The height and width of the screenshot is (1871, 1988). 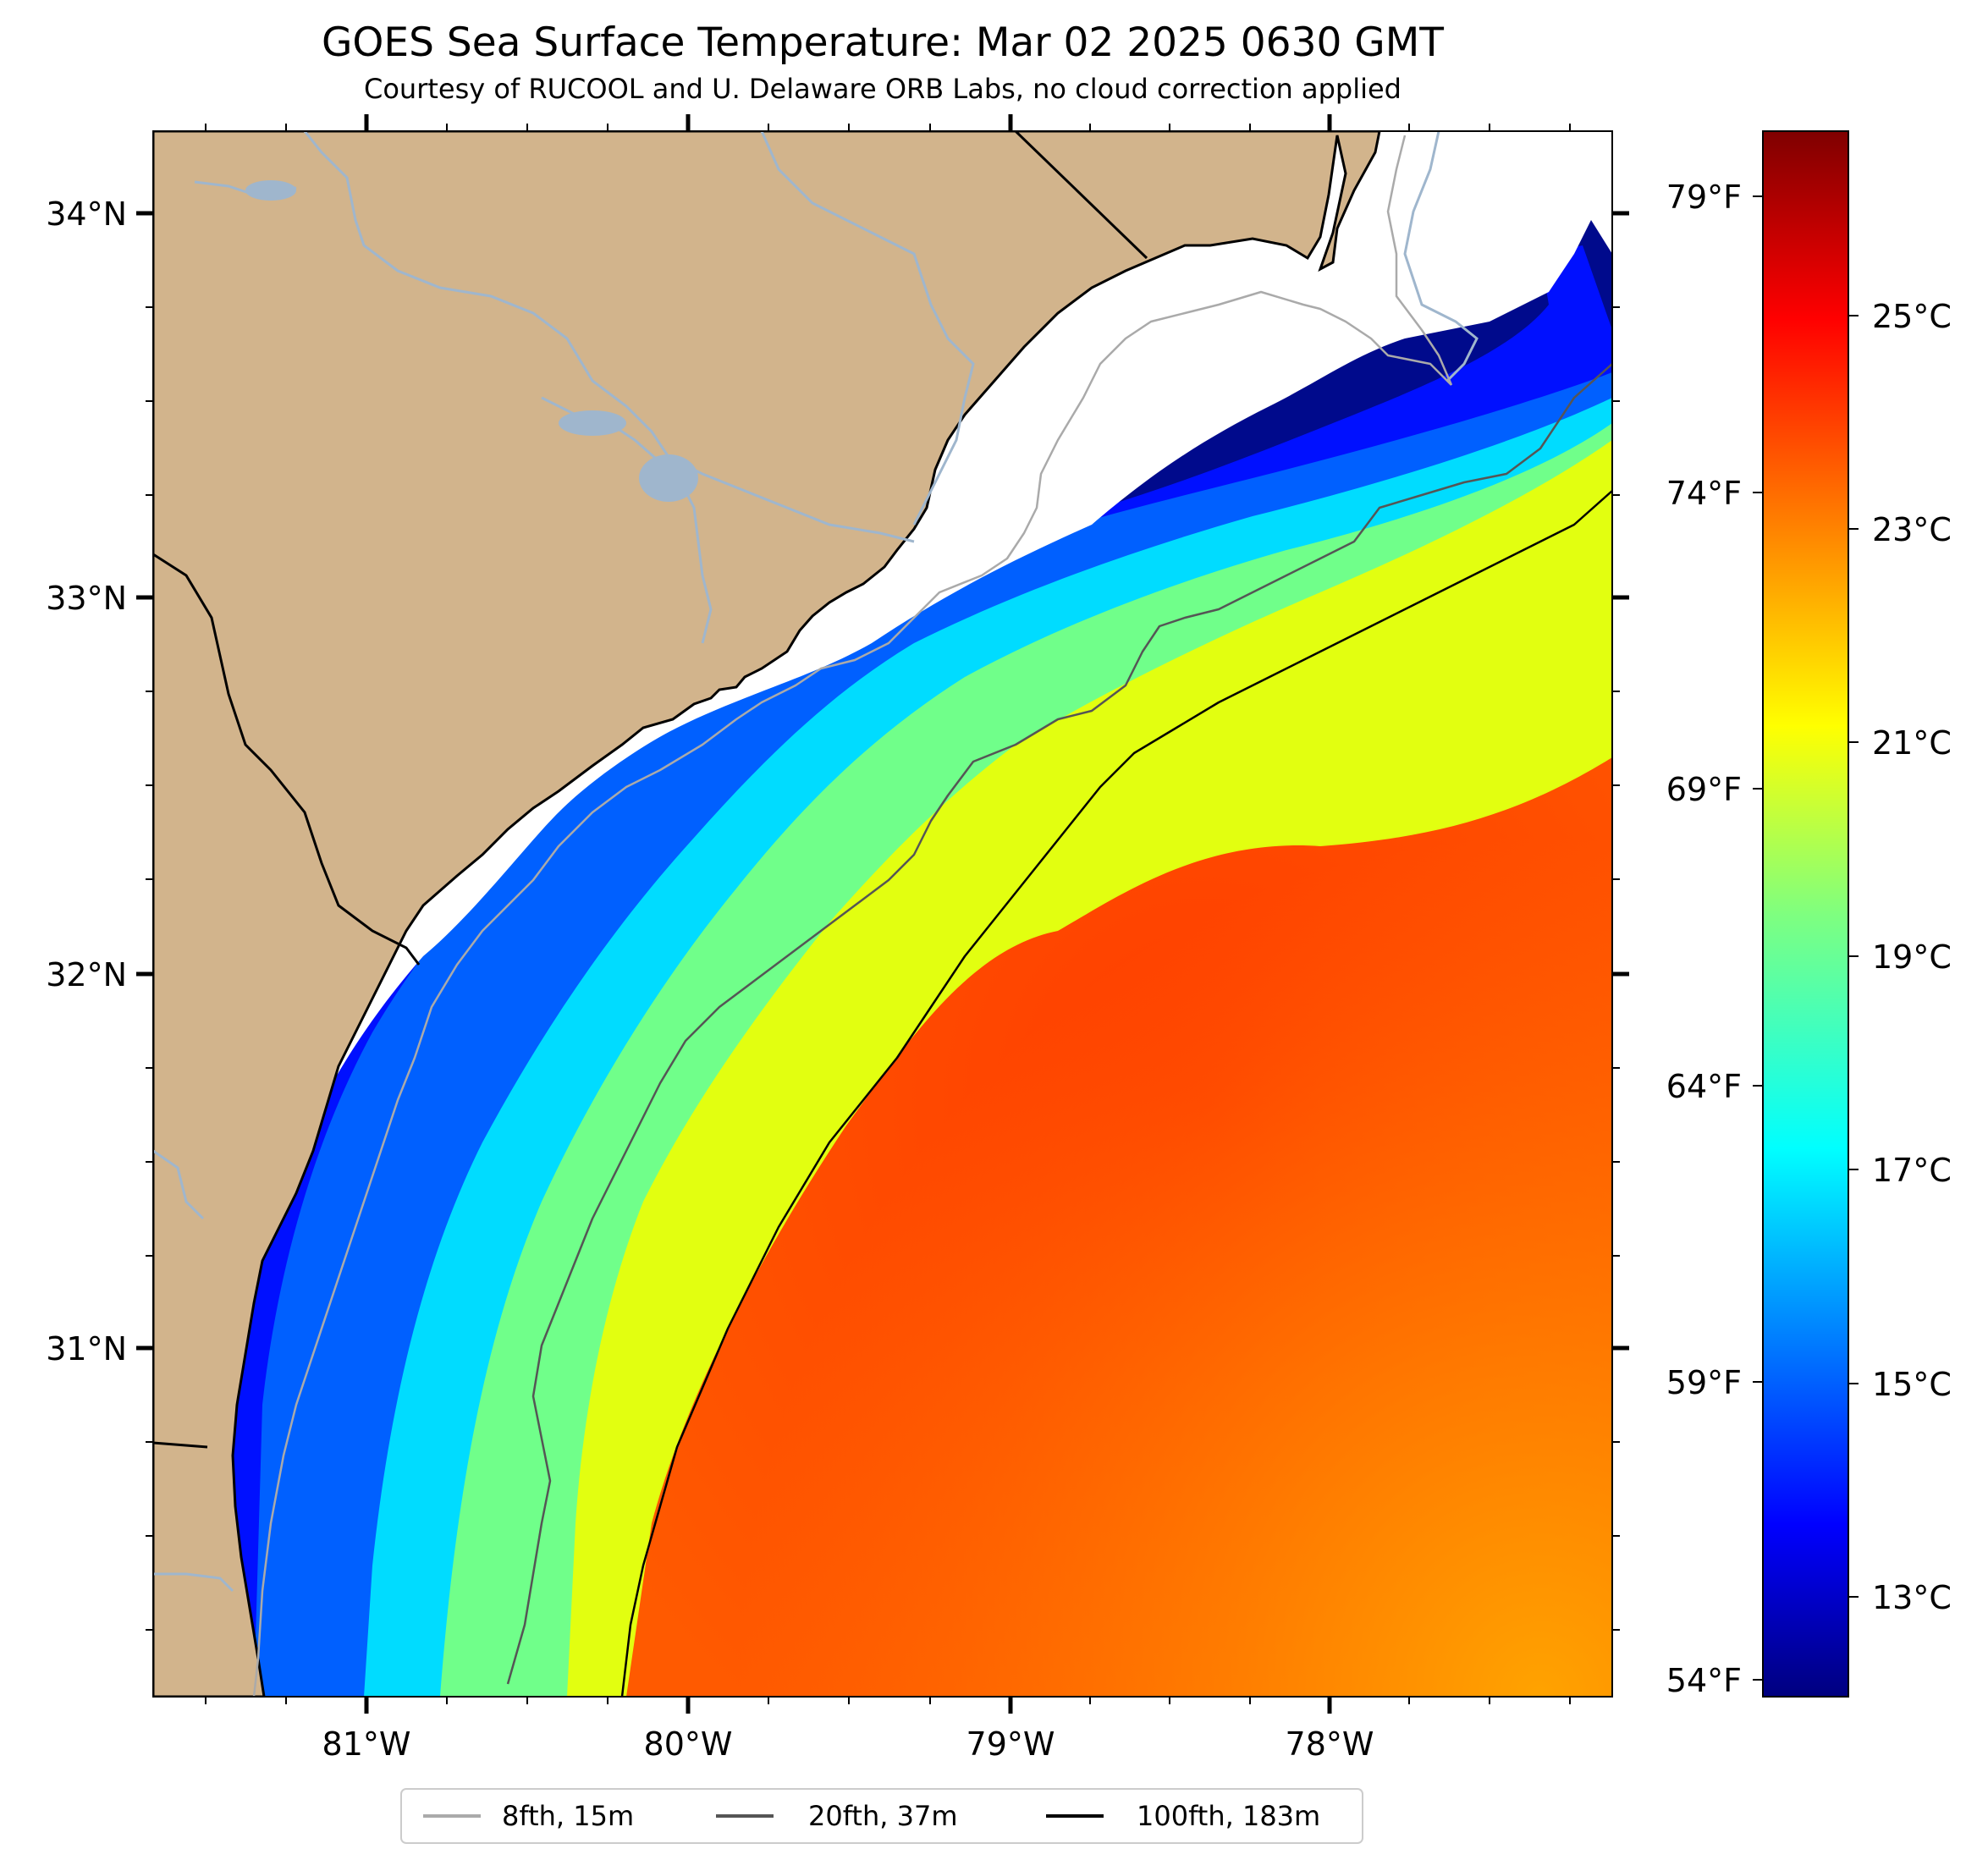 What do you see at coordinates (1912, 957) in the screenshot?
I see `celsius-label-19c: 19°C` at bounding box center [1912, 957].